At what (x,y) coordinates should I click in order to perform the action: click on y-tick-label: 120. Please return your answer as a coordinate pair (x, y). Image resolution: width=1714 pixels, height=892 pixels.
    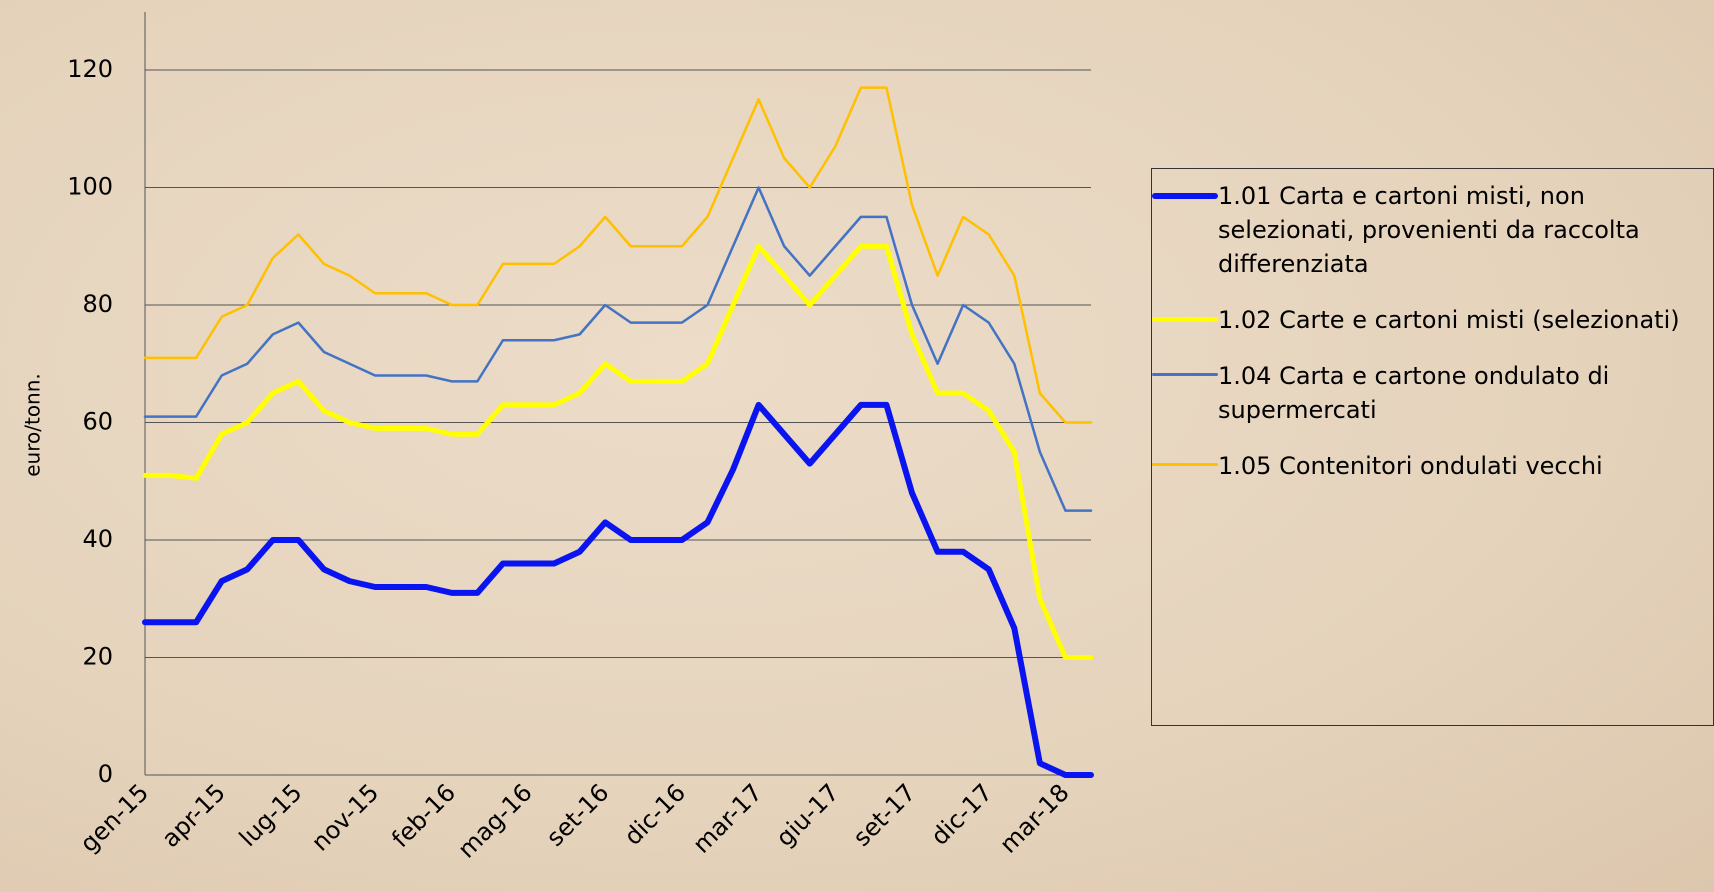
    Looking at the image, I should click on (90, 69).